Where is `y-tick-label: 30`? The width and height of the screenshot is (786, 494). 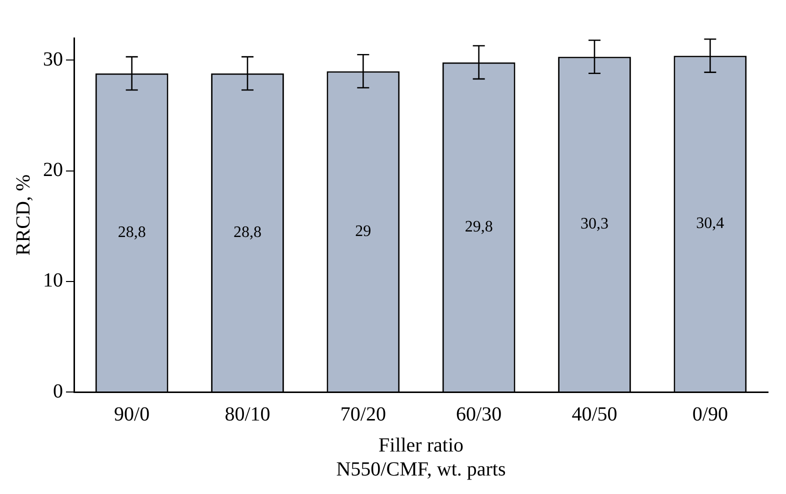
y-tick-label: 30 is located at coordinates (53, 59).